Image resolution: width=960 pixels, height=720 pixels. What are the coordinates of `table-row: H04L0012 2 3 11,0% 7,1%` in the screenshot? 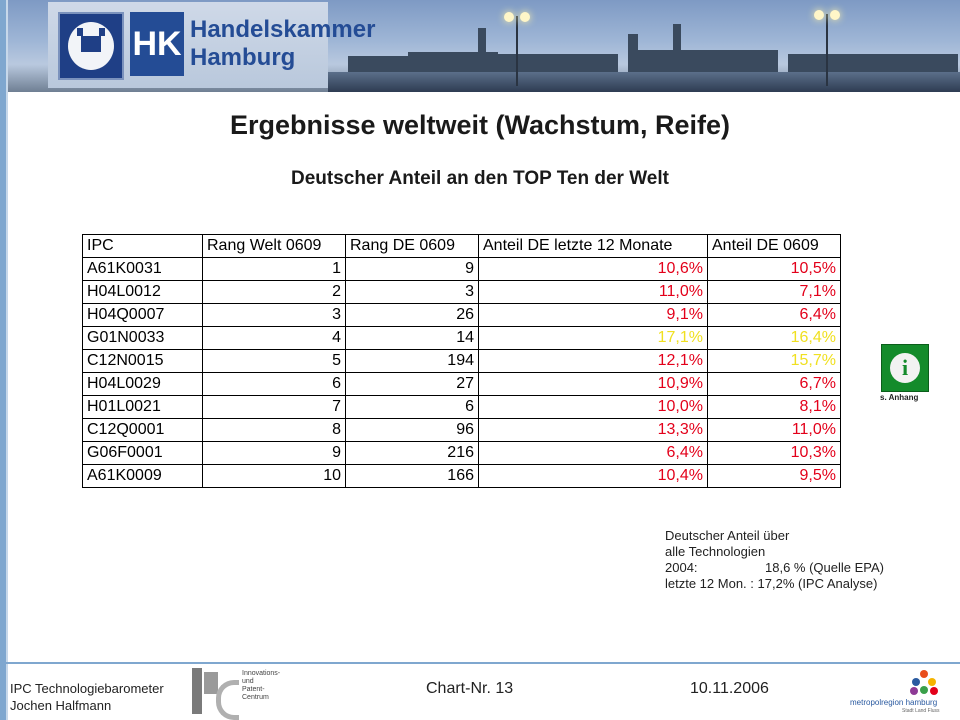 It's located at (461, 292).